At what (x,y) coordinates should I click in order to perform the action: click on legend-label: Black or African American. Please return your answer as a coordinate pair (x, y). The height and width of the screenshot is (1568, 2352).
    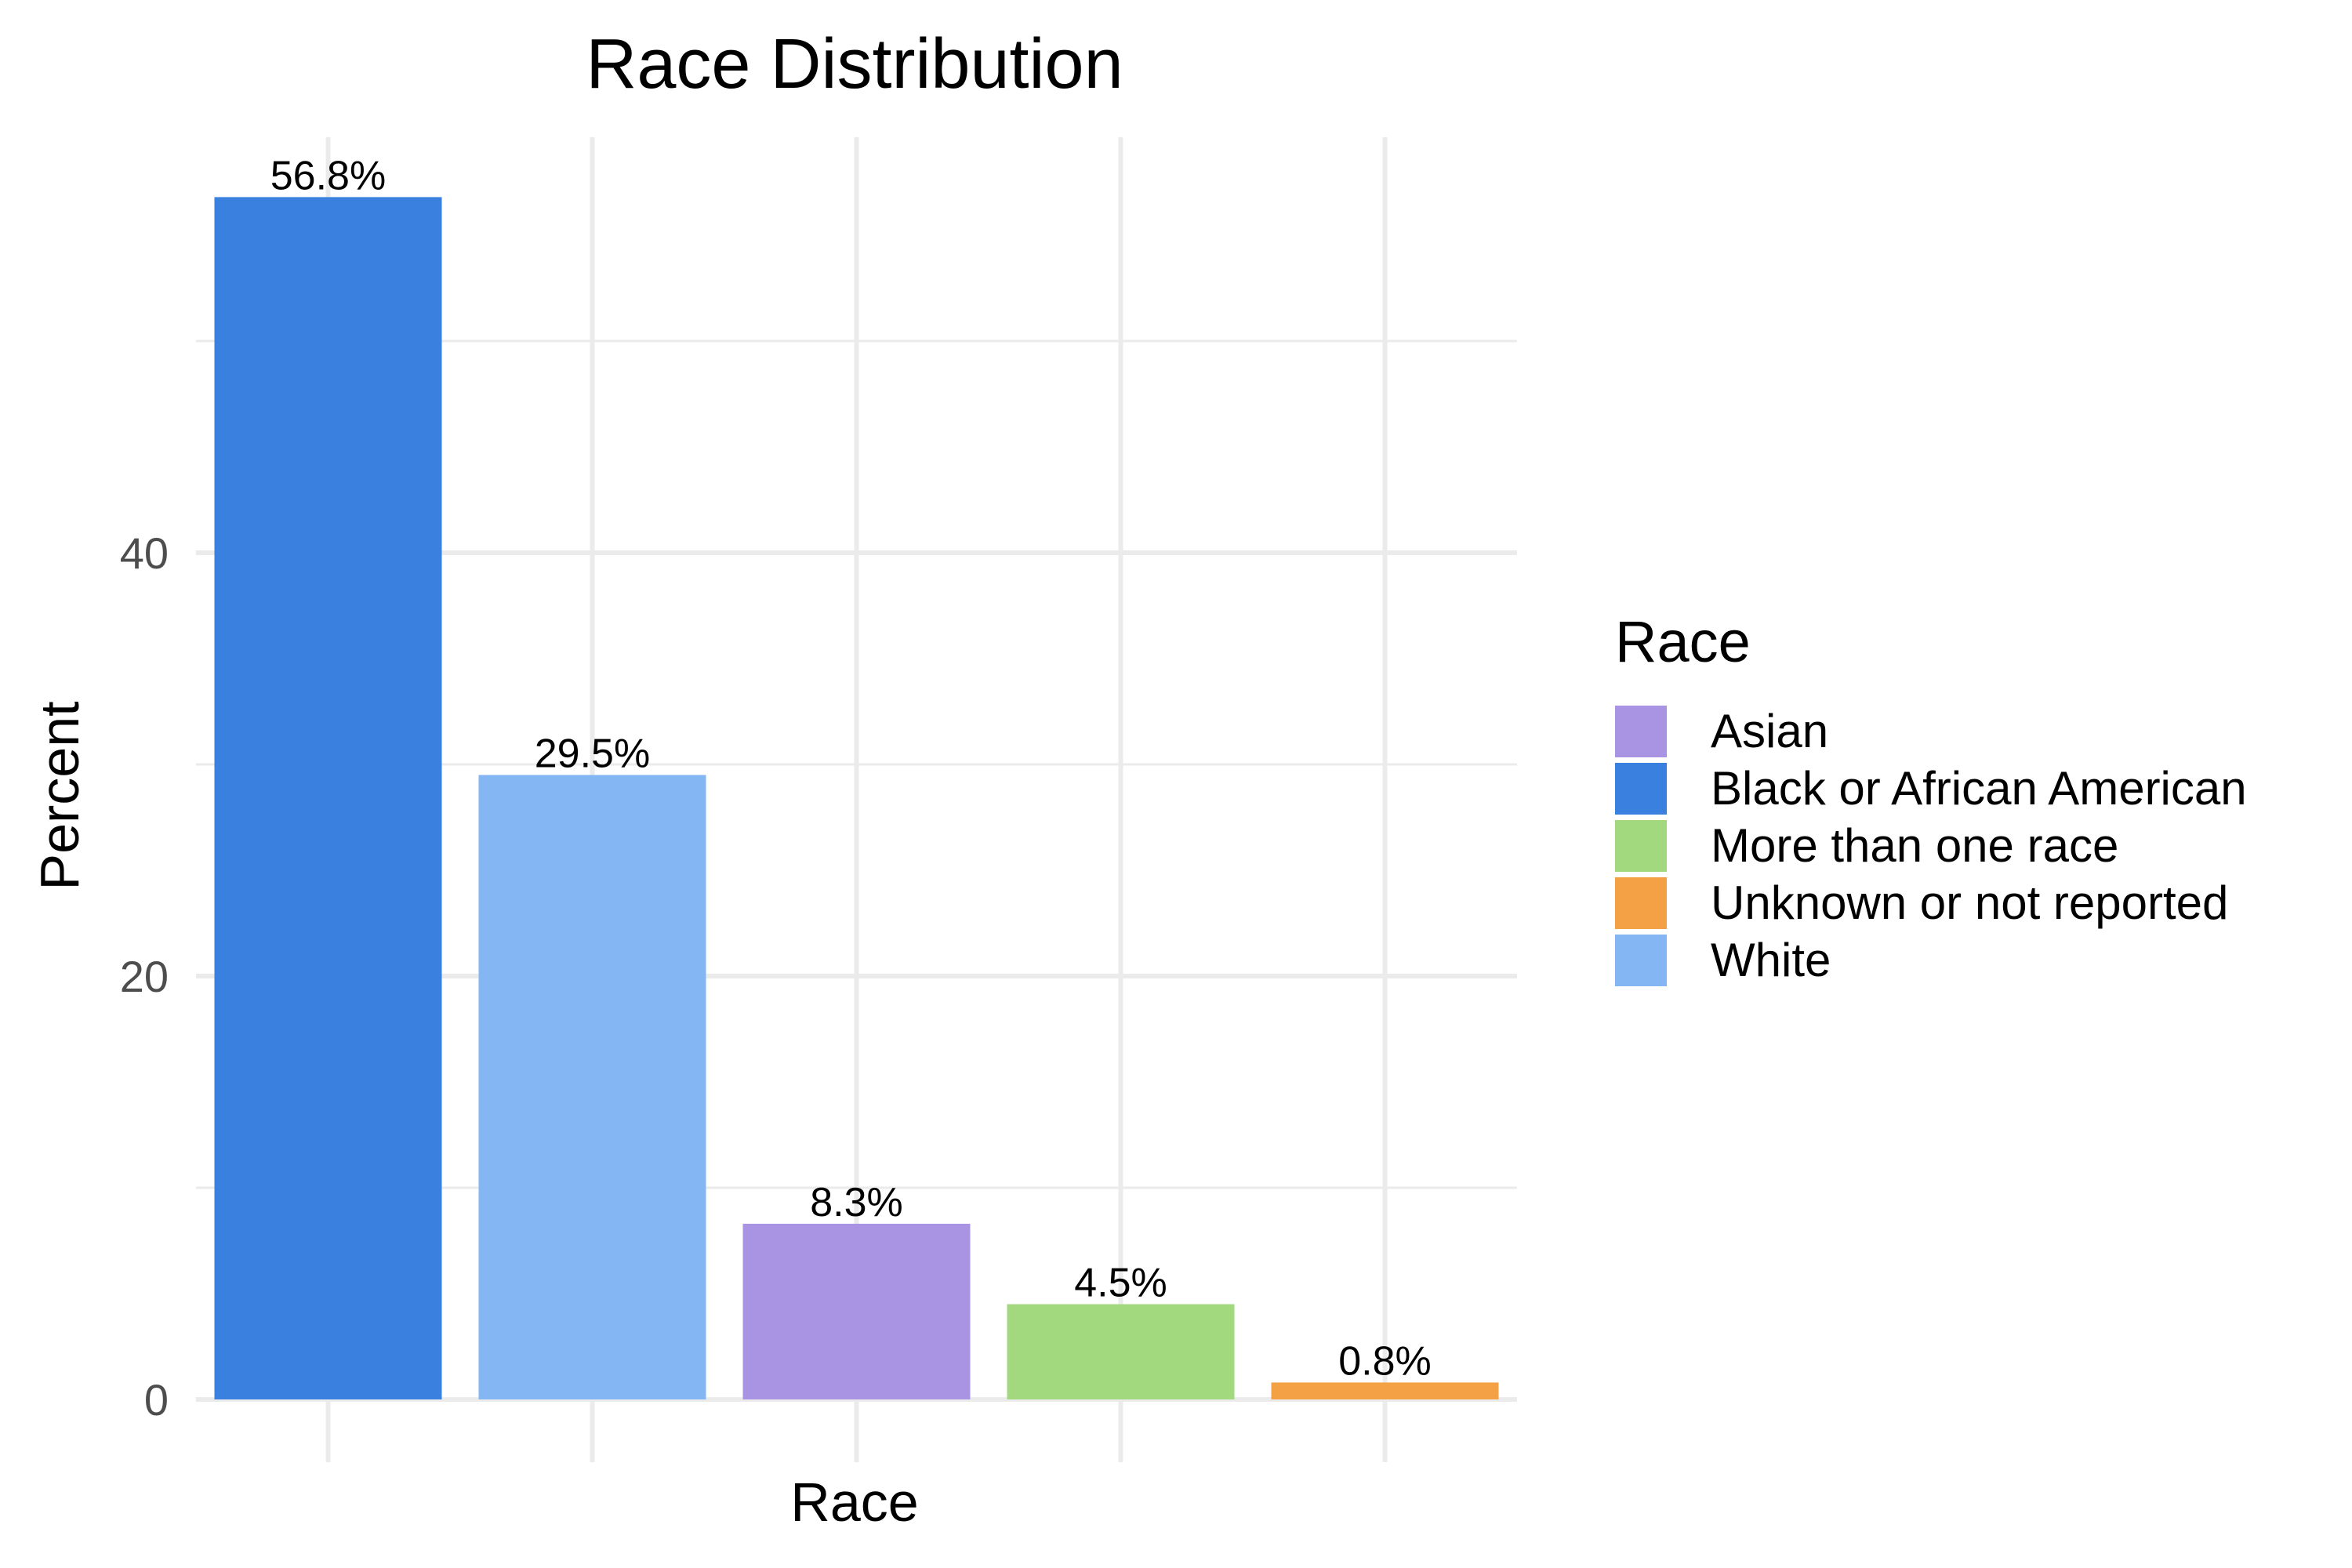
    Looking at the image, I should click on (1979, 788).